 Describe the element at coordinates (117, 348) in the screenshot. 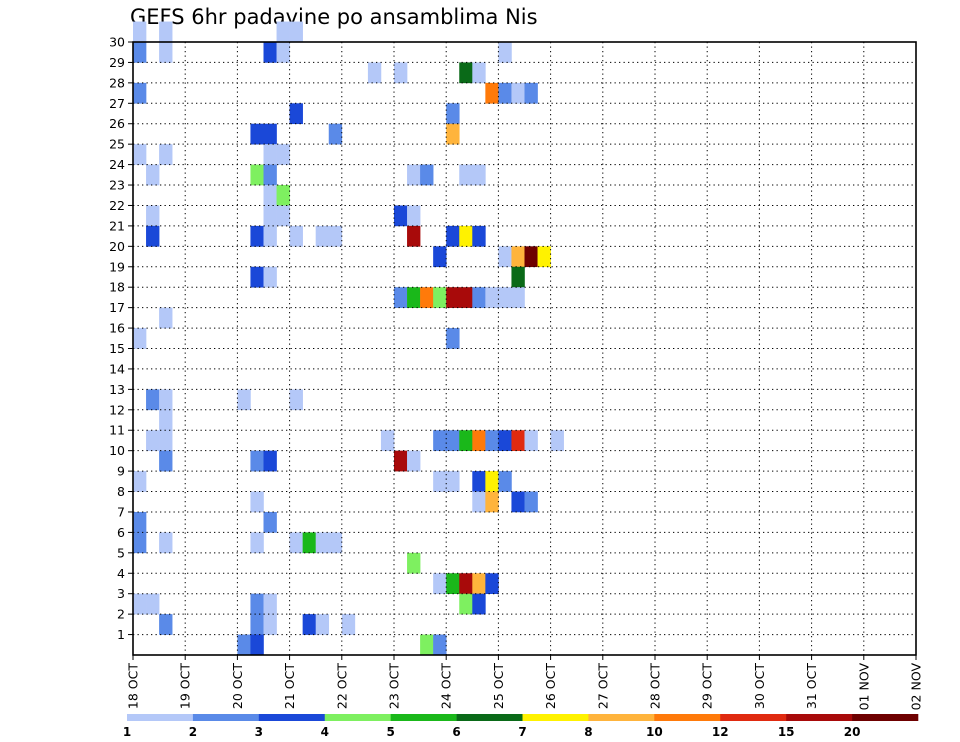

I see `y-tick-label: 15` at that location.